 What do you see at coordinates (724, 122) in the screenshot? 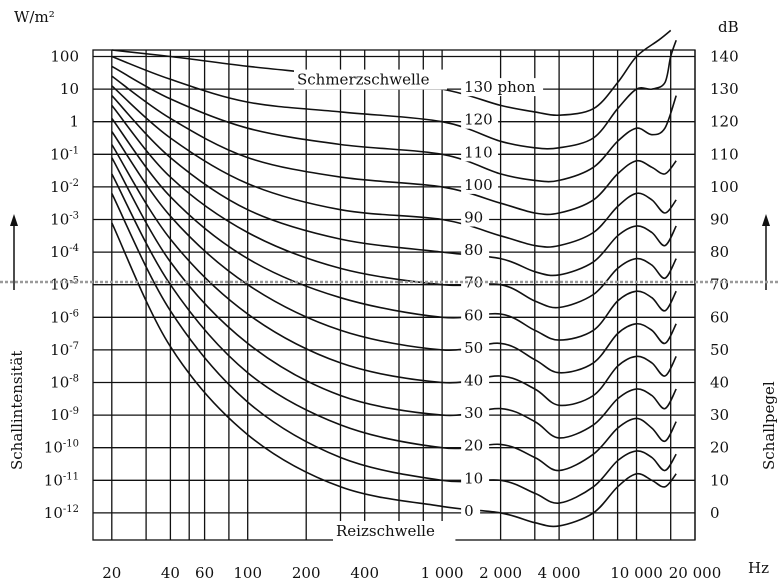
I see `right-tick-label: 120` at bounding box center [724, 122].